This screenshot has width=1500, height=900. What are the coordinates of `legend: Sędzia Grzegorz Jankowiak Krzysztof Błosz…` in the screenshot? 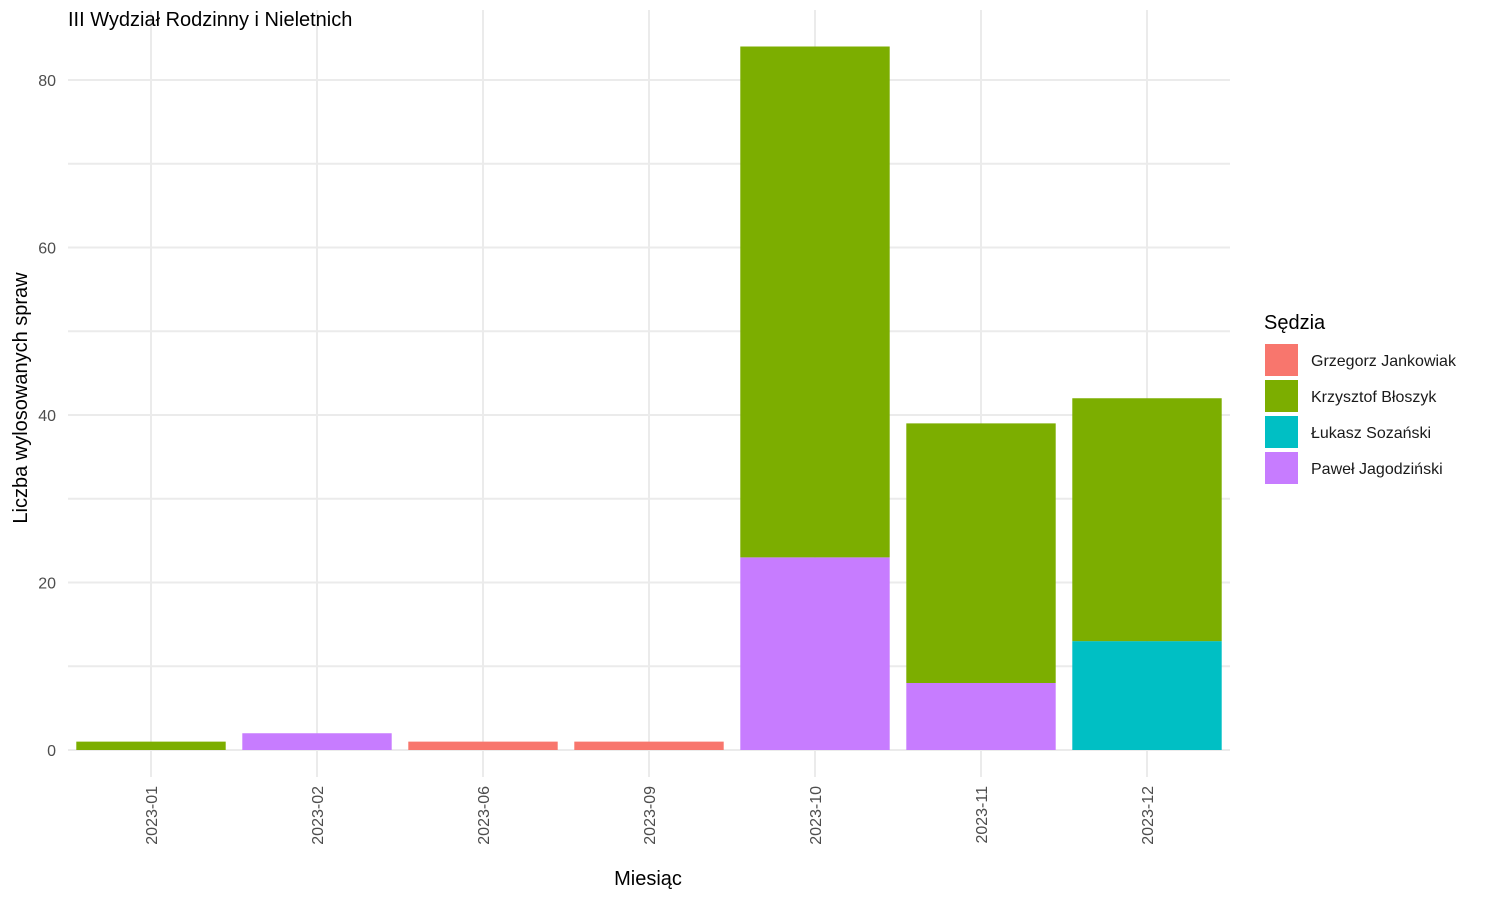 It's located at (1360, 398).